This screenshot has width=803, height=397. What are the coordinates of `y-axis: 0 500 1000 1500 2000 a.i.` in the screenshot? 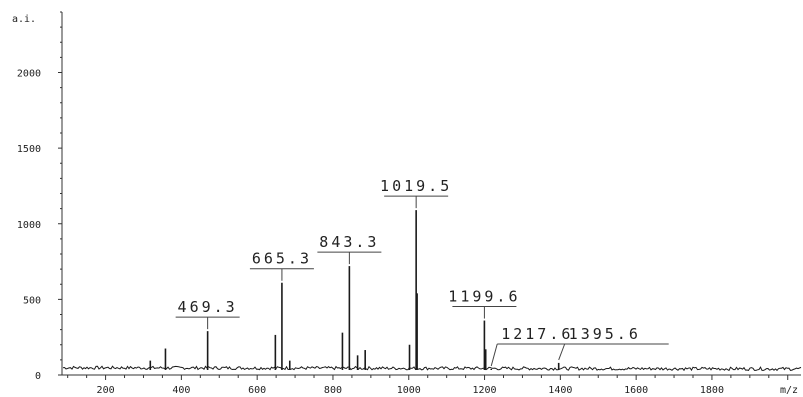 It's located at (37, 196).